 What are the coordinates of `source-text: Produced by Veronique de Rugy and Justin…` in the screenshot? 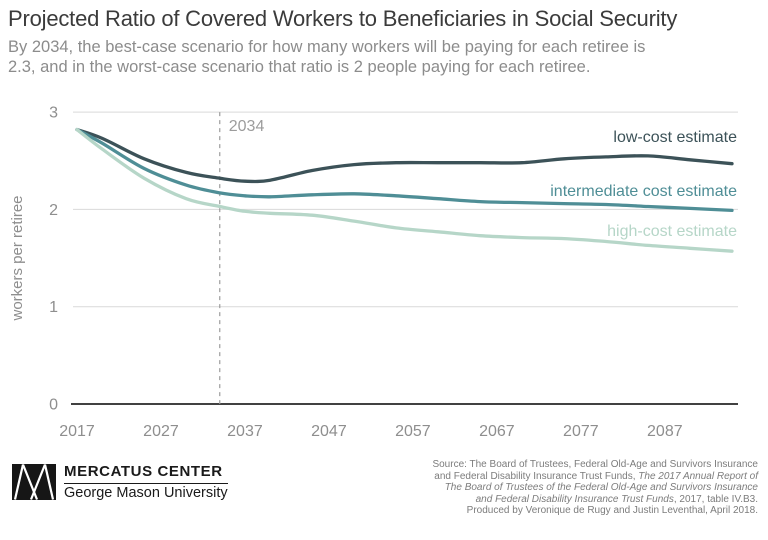 It's located at (612, 510).